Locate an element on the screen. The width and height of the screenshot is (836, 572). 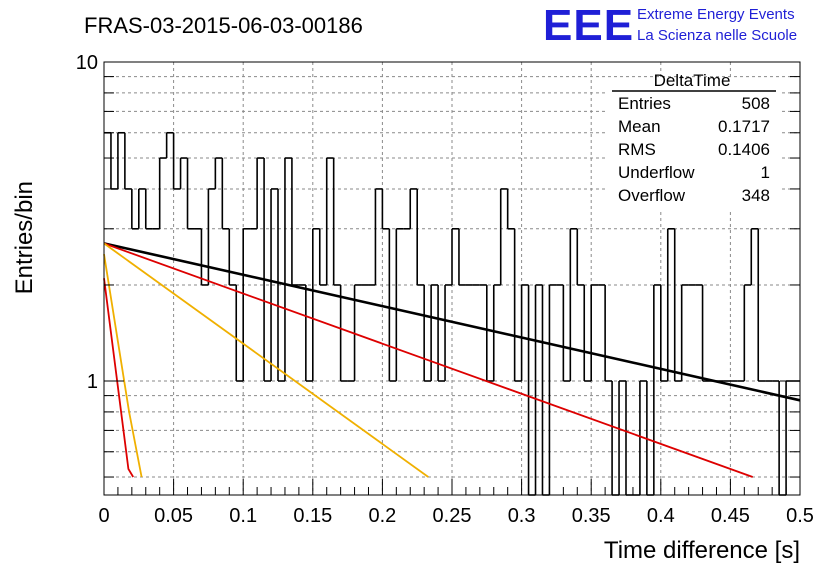
logo-line-1: Extreme Energy Events is located at coordinates (716, 14).